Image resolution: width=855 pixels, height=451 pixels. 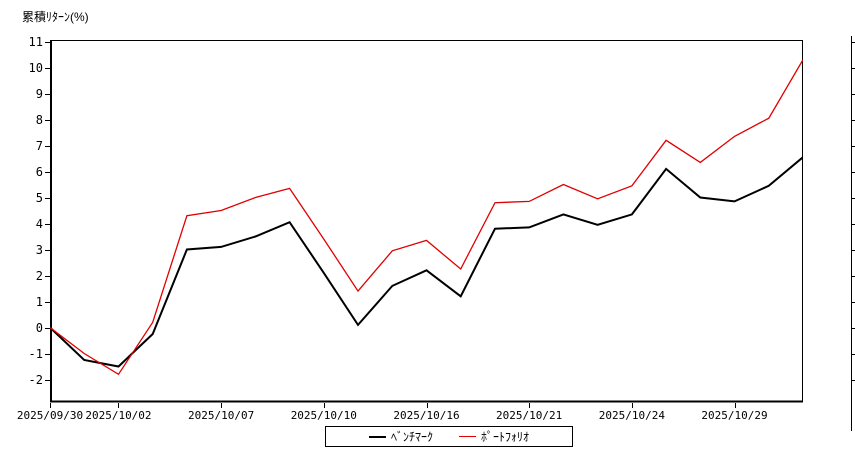 I want to click on legend-item-benchmark: ﾍﾞﾝﾁﾏｰｸ, so click(x=400, y=436).